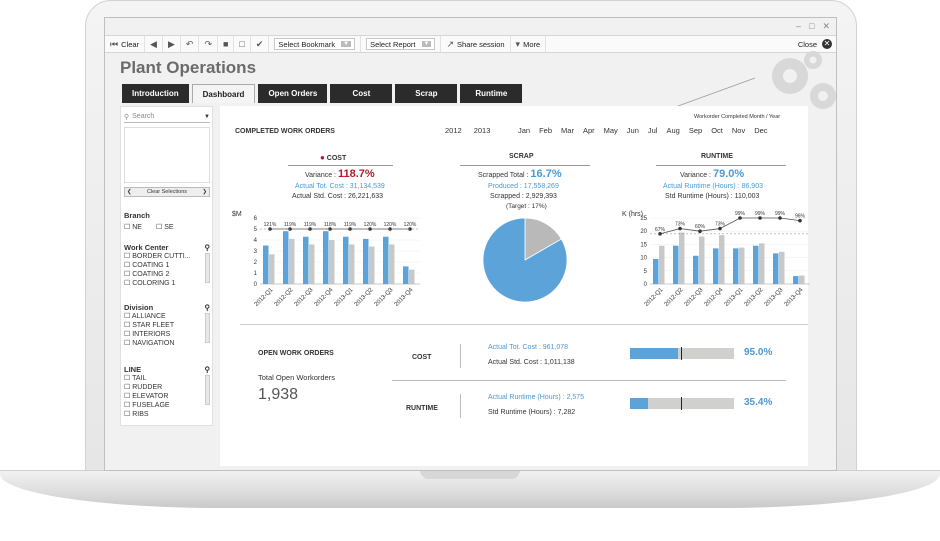 The width and height of the screenshot is (940, 541). I want to click on chevron-right-icon: ❯, so click(204, 192).